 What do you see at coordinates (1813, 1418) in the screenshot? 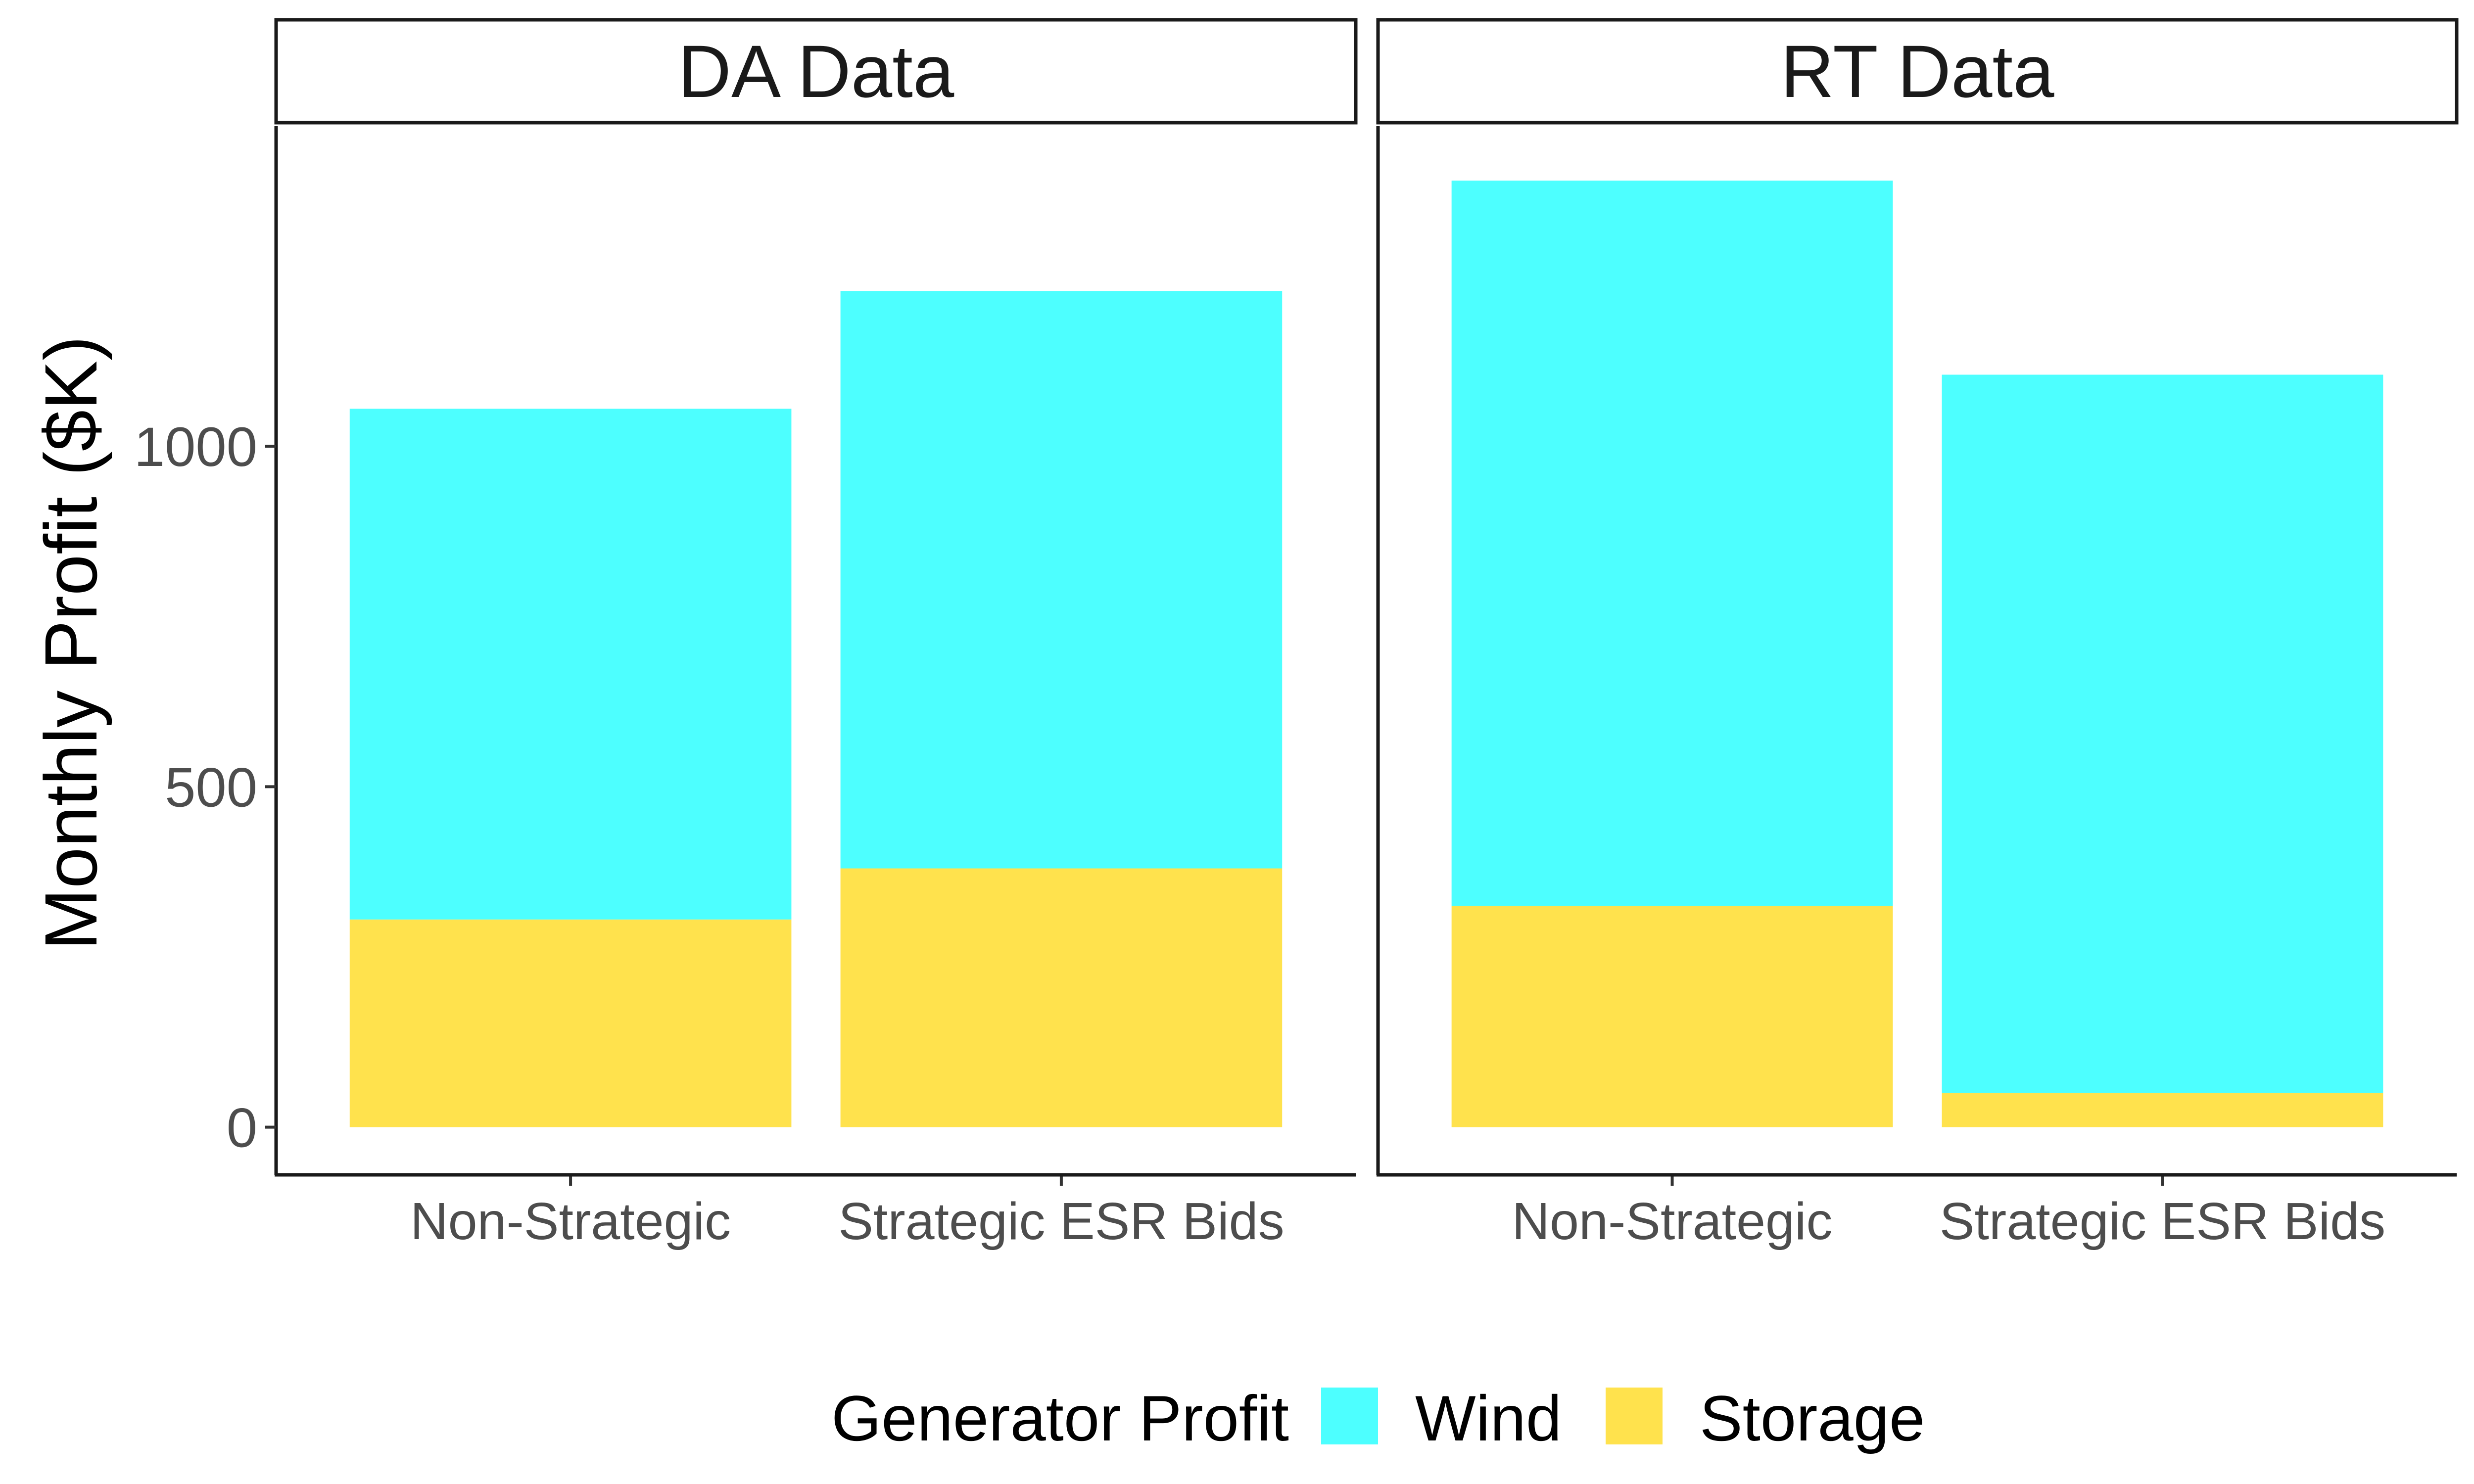
I see `legend-label-storage: Storage` at bounding box center [1813, 1418].